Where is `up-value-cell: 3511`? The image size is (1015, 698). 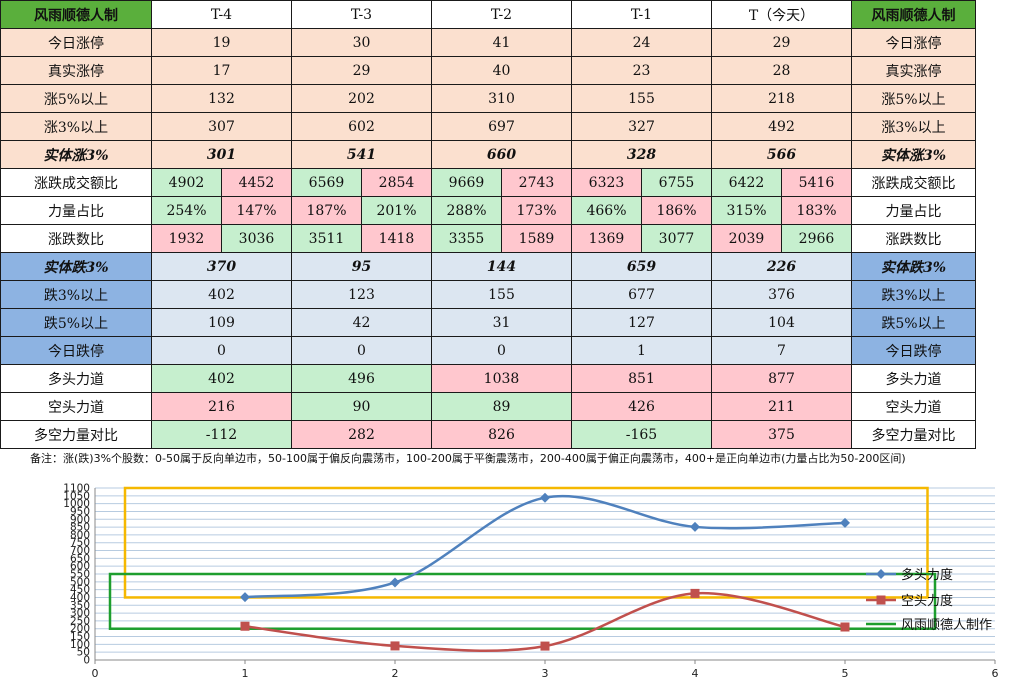
up-value-cell: 3511 is located at coordinates (326, 238).